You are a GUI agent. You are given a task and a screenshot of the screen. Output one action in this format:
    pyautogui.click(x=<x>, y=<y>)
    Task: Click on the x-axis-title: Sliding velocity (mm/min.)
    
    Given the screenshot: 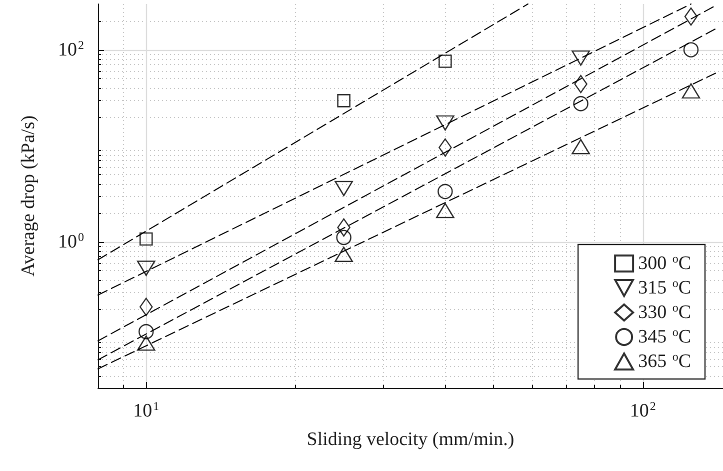 What is the action you would take?
    pyautogui.click(x=410, y=439)
    